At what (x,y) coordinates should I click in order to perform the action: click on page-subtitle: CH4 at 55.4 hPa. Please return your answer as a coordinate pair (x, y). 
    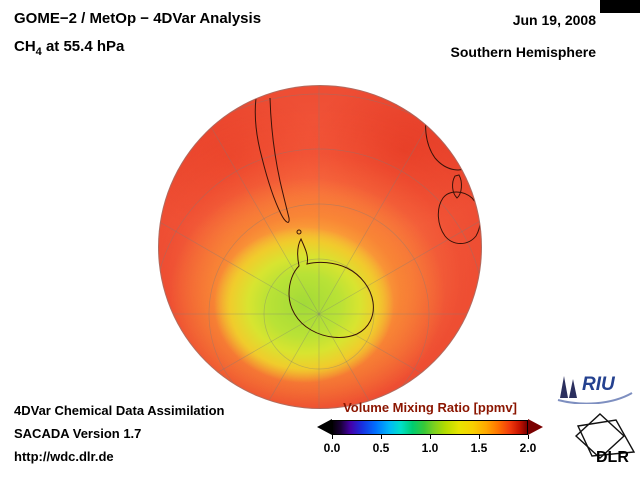
    Looking at the image, I should click on (69, 48).